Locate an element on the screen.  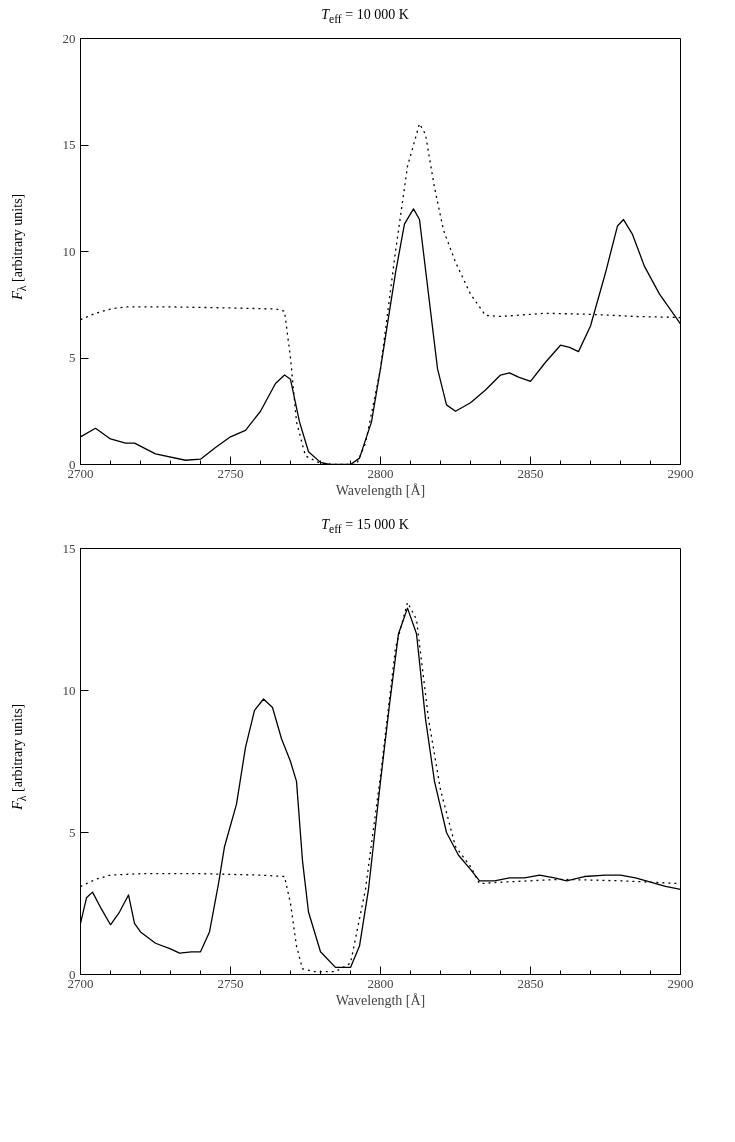
chart-title: T$_{eff}$ = 15 000 K is located at coordinates (365, 527).